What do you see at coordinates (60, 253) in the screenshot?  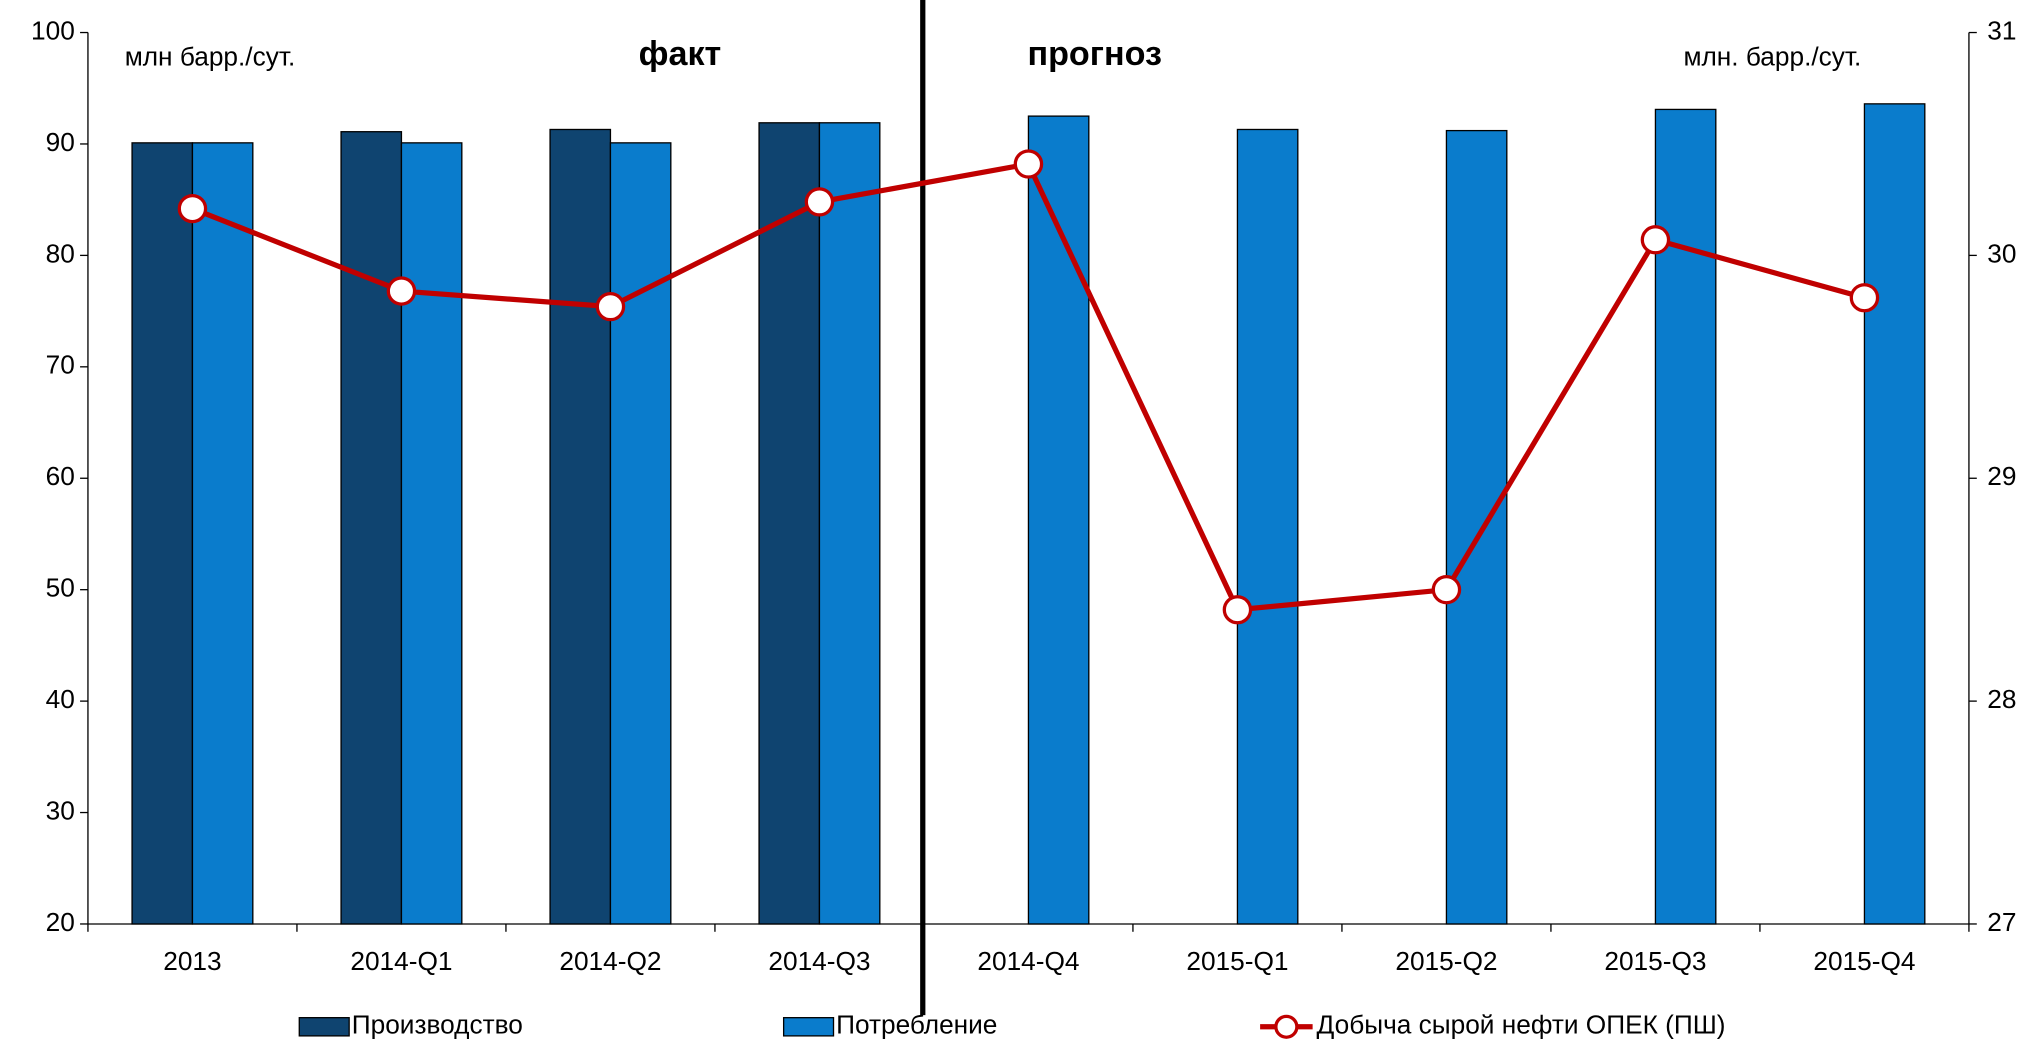 I see `y-tick-label: 80` at bounding box center [60, 253].